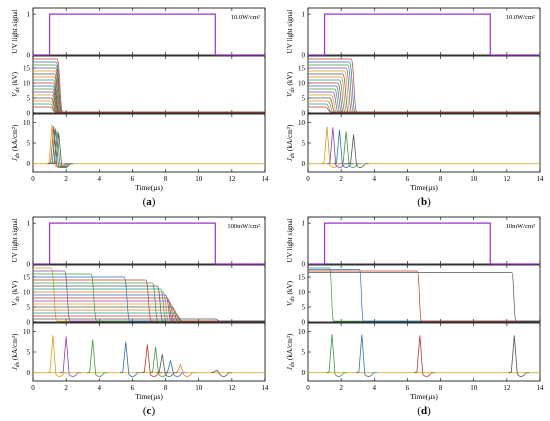 This screenshot has width=550, height=421. Describe the element at coordinates (149, 411) in the screenshot. I see `panel-label: (c)` at that location.